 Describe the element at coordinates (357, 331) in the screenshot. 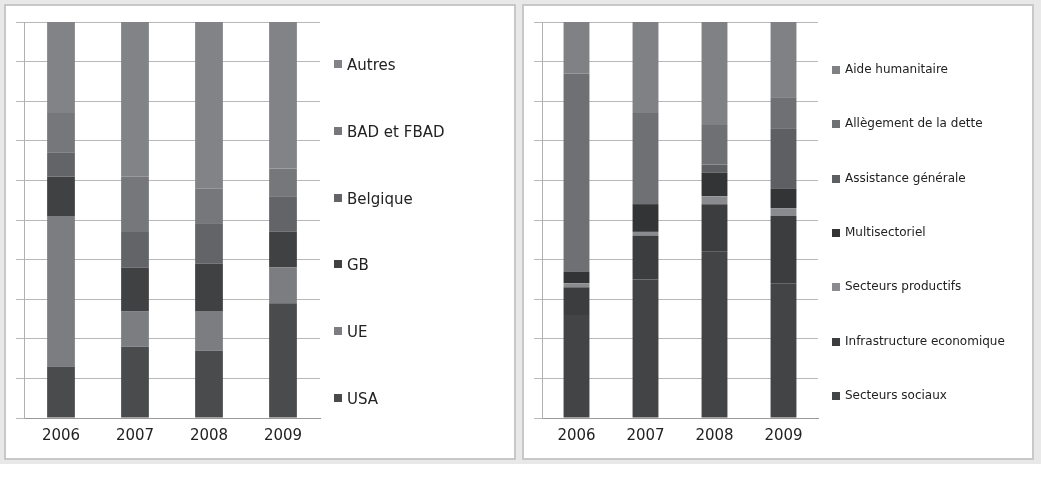

I see `legend-label: UE` at that location.